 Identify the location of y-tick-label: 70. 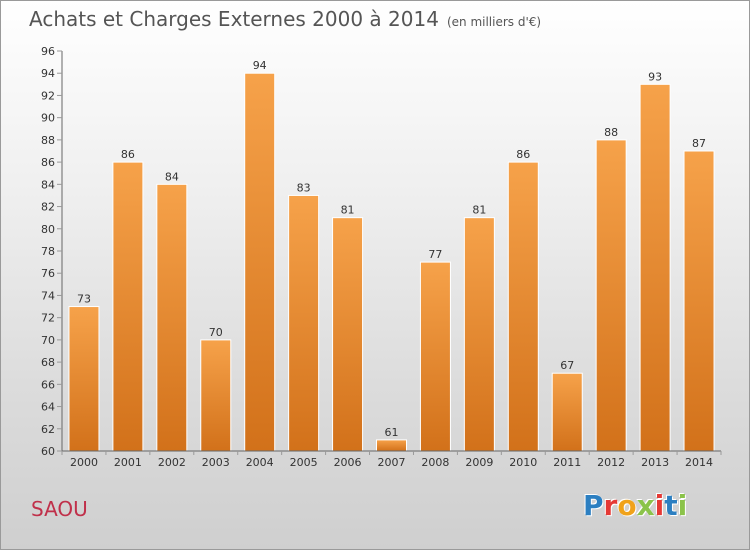
(48, 340).